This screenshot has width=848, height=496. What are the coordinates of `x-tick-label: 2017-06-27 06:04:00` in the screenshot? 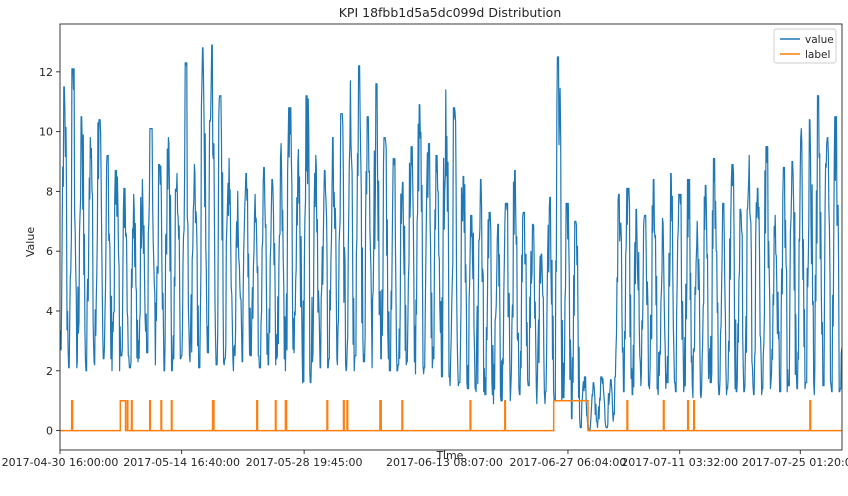 It's located at (568, 462).